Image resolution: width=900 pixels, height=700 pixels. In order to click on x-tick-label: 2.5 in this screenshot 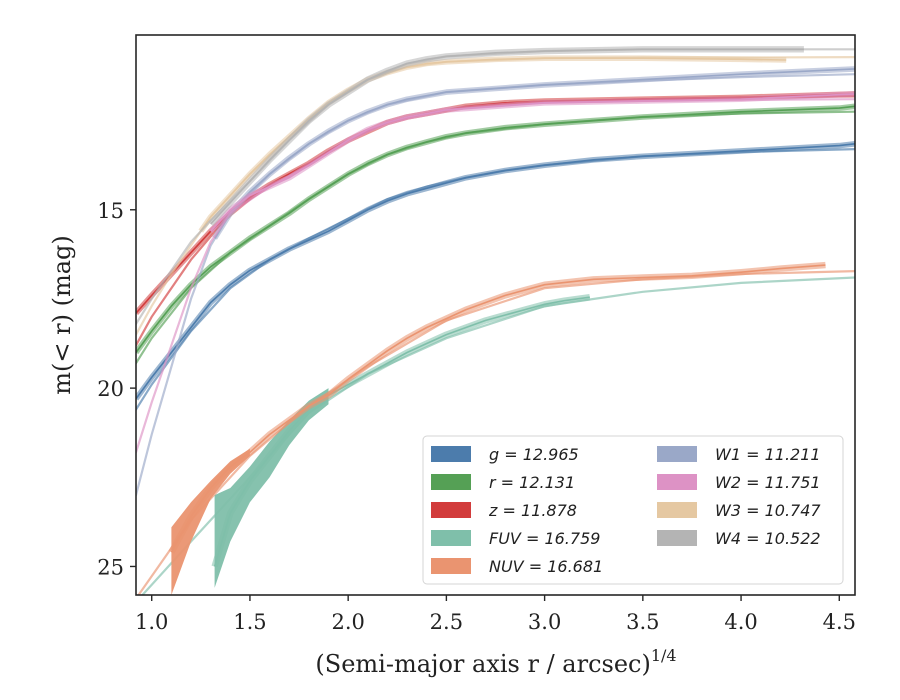, I will do `click(446, 622)`.